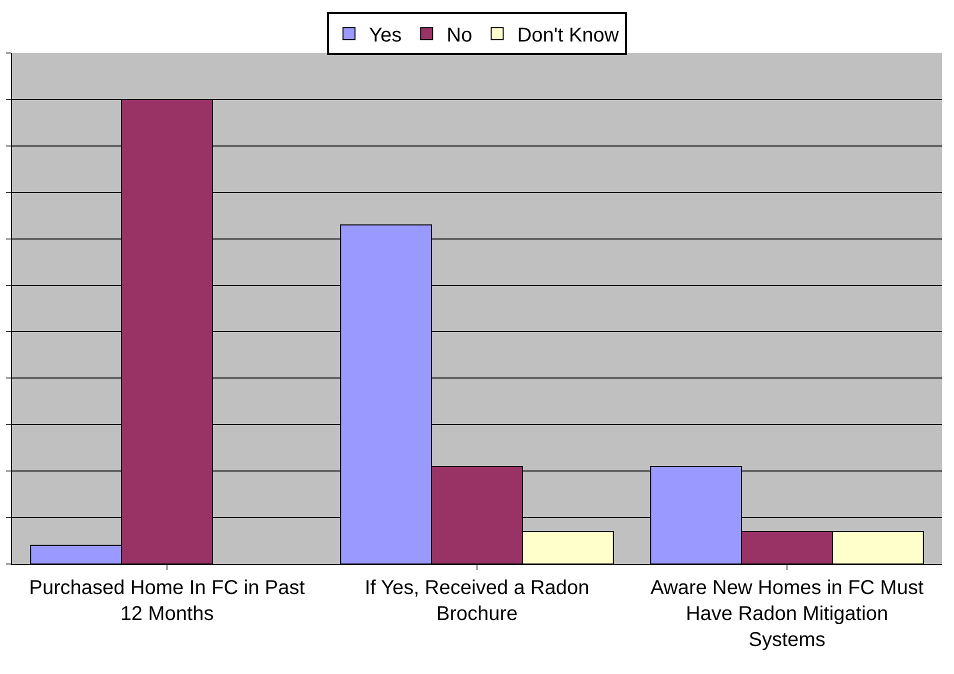 The height and width of the screenshot is (674, 954). What do you see at coordinates (568, 35) in the screenshot?
I see `legend-label: Don't Know` at bounding box center [568, 35].